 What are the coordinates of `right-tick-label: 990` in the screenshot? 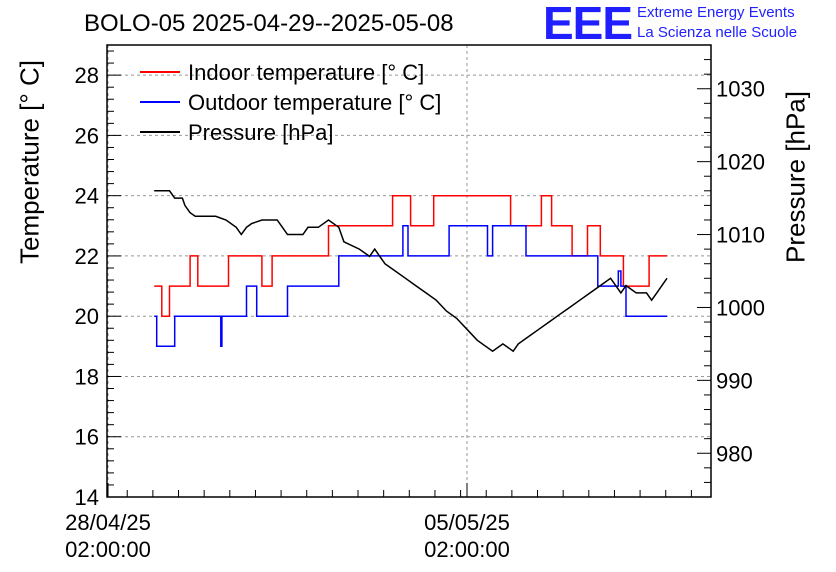 It's located at (734, 380).